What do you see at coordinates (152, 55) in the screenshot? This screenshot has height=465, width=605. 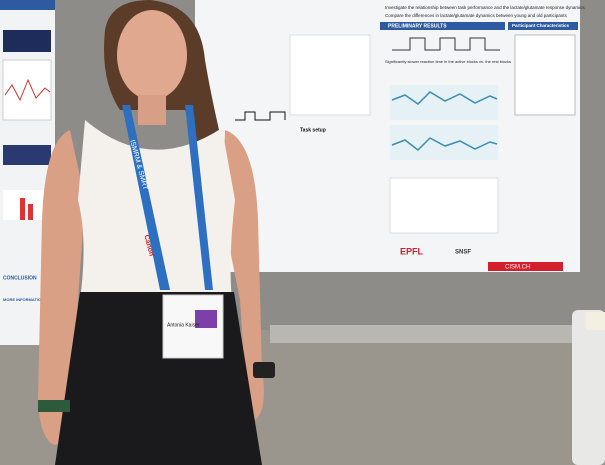 I see `face` at bounding box center [152, 55].